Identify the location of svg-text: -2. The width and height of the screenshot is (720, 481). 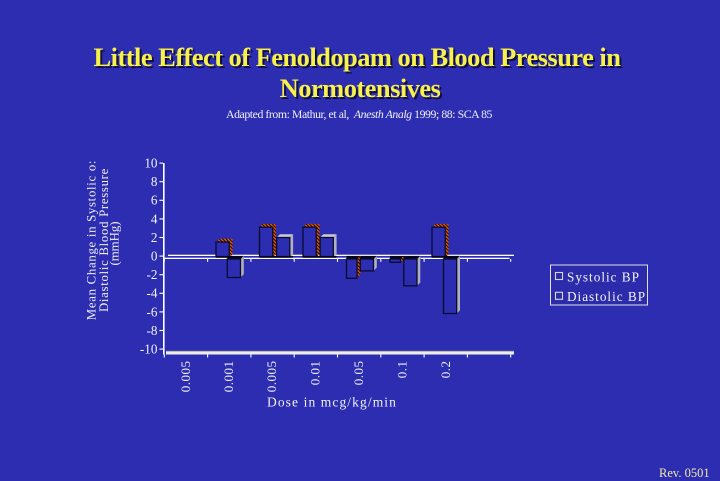
(152, 274).